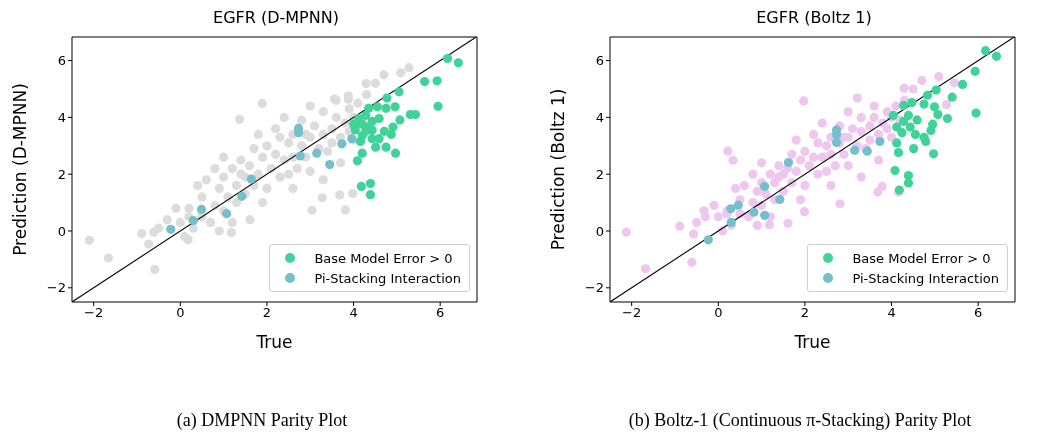 Image resolution: width=1041 pixels, height=436 pixels. What do you see at coordinates (20, 169) in the screenshot?
I see `y-axis-title: Prediction (D-MPNN)` at bounding box center [20, 169].